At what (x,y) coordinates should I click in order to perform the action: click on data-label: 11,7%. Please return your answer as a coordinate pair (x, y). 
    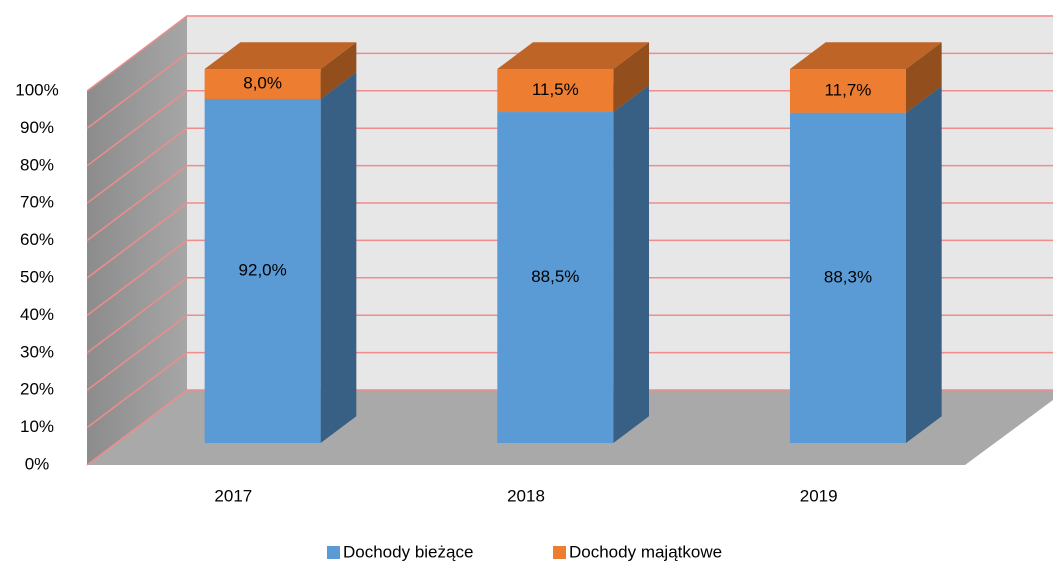
    Looking at the image, I should click on (847, 89).